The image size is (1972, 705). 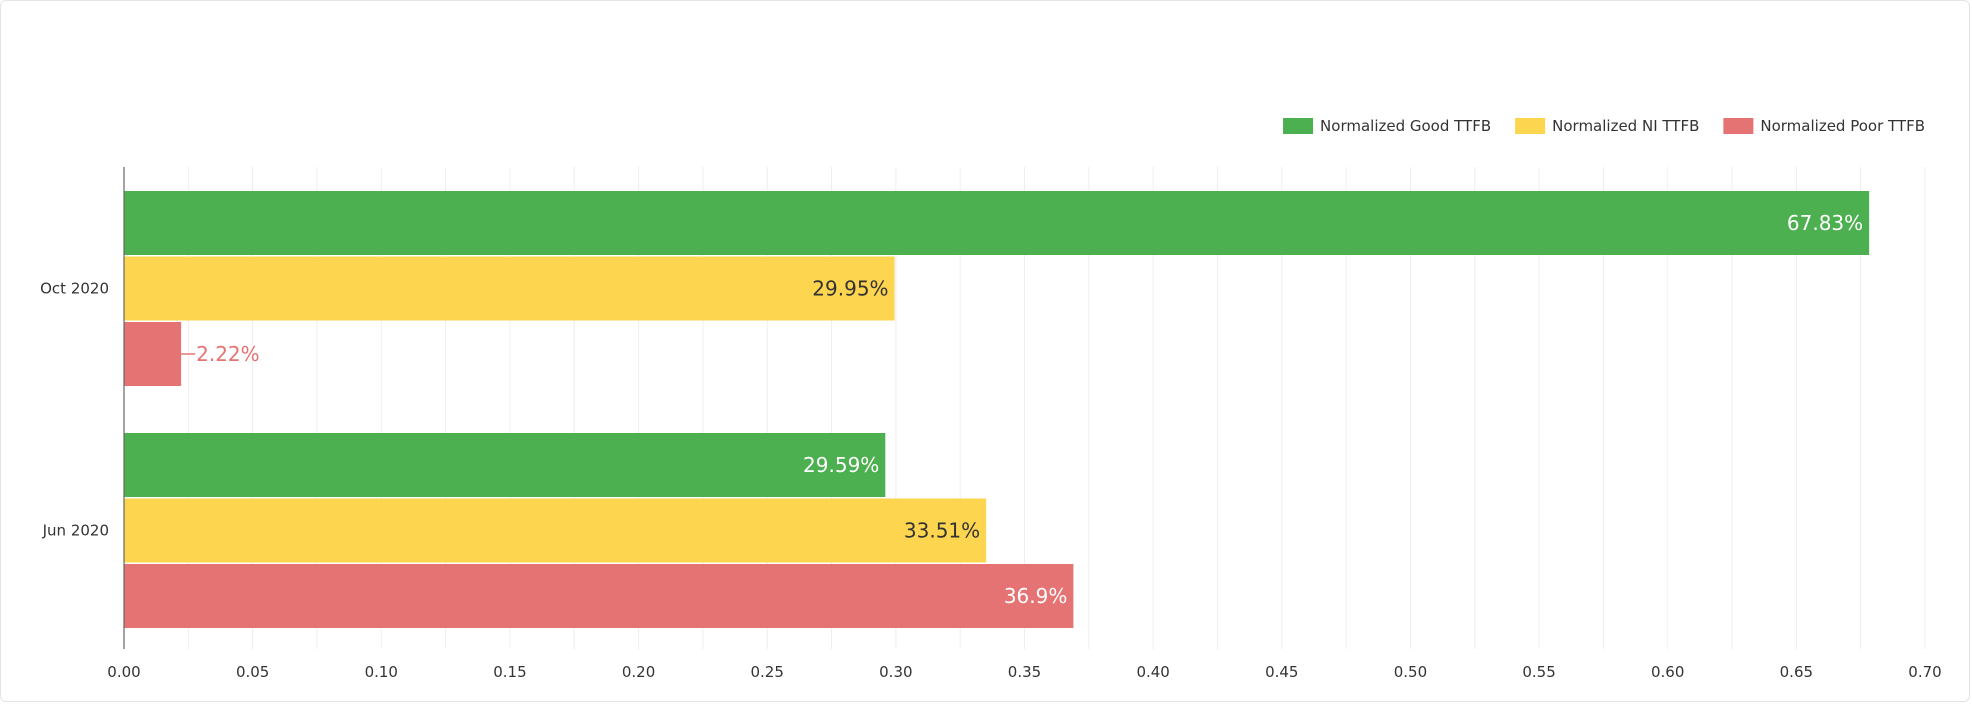 What do you see at coordinates (767, 672) in the screenshot?
I see `x-tick-label: 0.25` at bounding box center [767, 672].